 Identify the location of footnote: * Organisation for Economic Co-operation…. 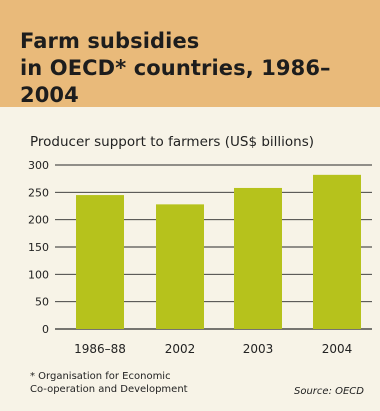
(109, 383).